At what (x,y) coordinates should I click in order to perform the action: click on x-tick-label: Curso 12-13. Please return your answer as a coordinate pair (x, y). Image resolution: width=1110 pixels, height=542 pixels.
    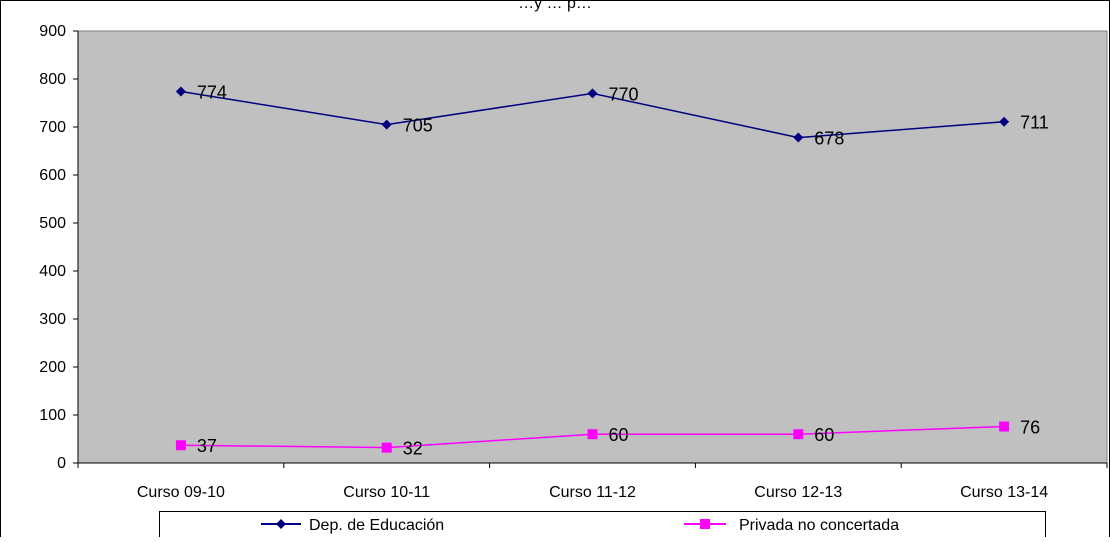
    Looking at the image, I should click on (798, 492).